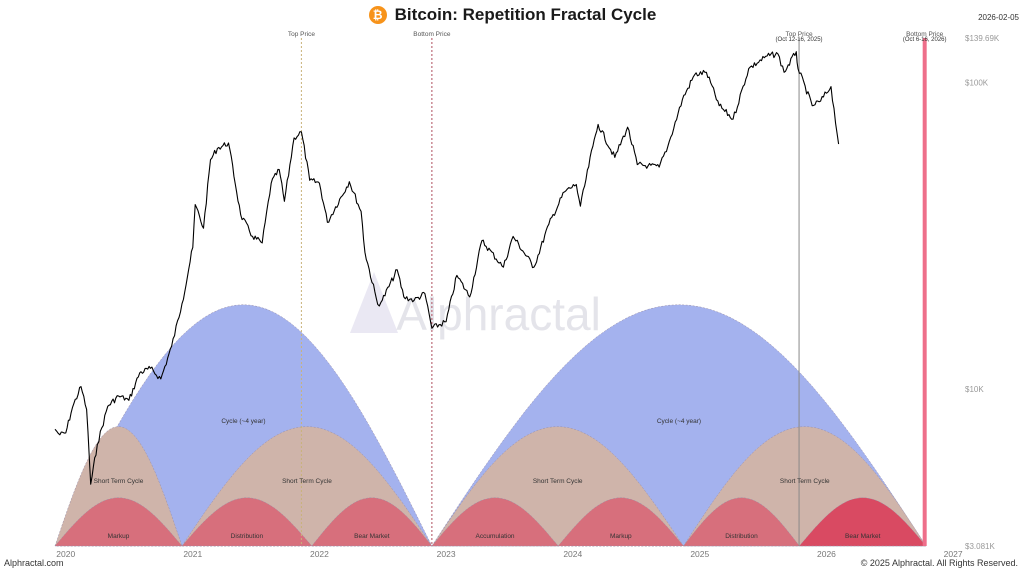  Describe the element at coordinates (980, 546) in the screenshot. I see `y-tick-label-3: $3.081K` at that location.